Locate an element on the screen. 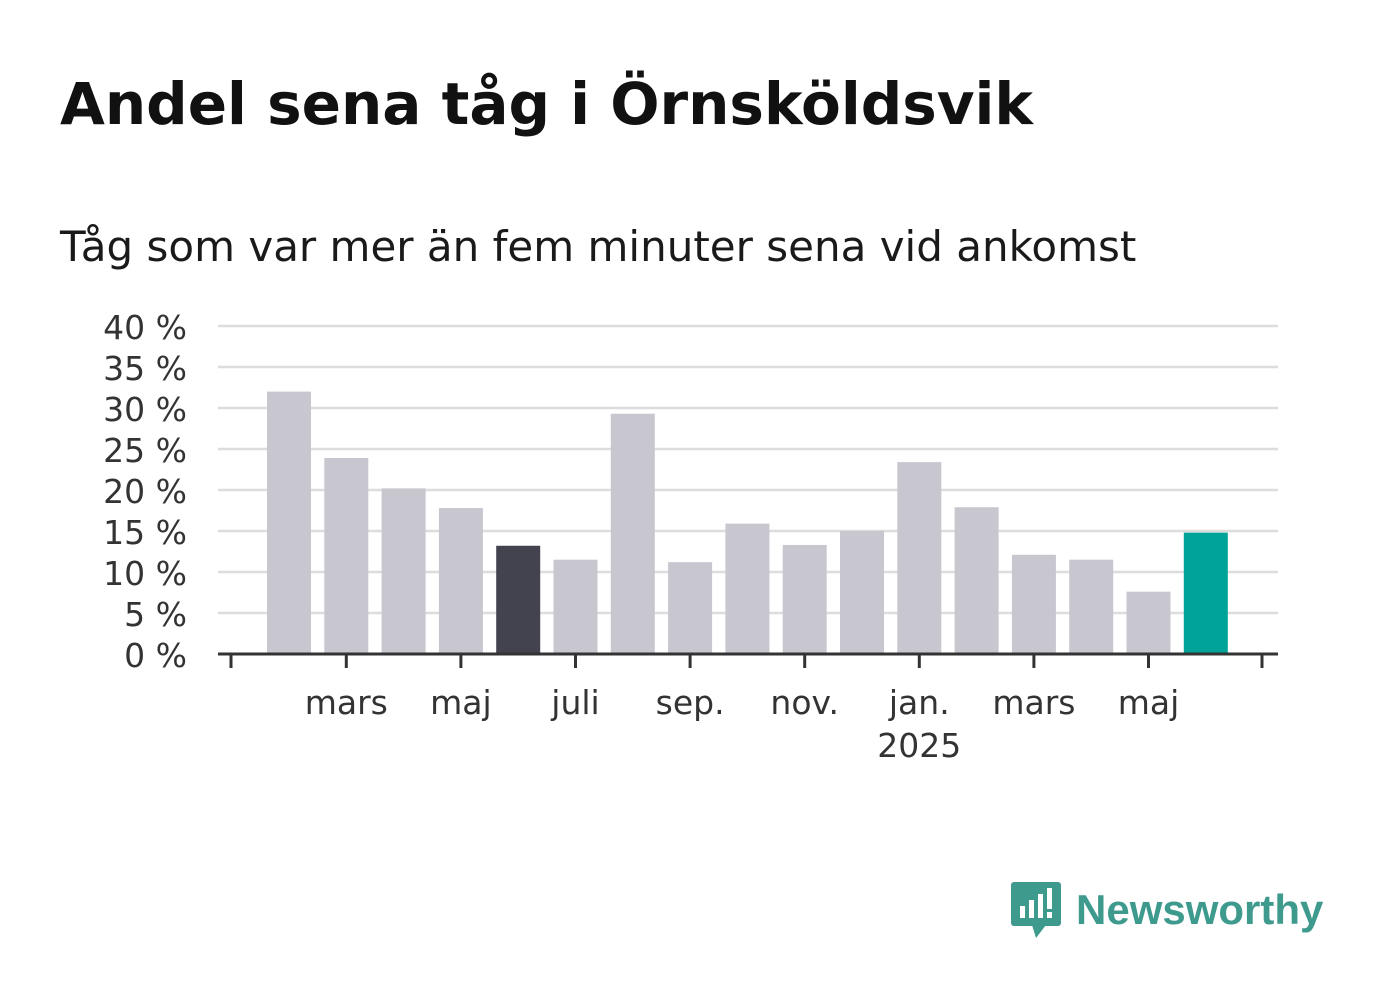  y-axis-labels: 0 %5 %10 %15 %20 %25 %30 %35 %40 % is located at coordinates (145, 491).